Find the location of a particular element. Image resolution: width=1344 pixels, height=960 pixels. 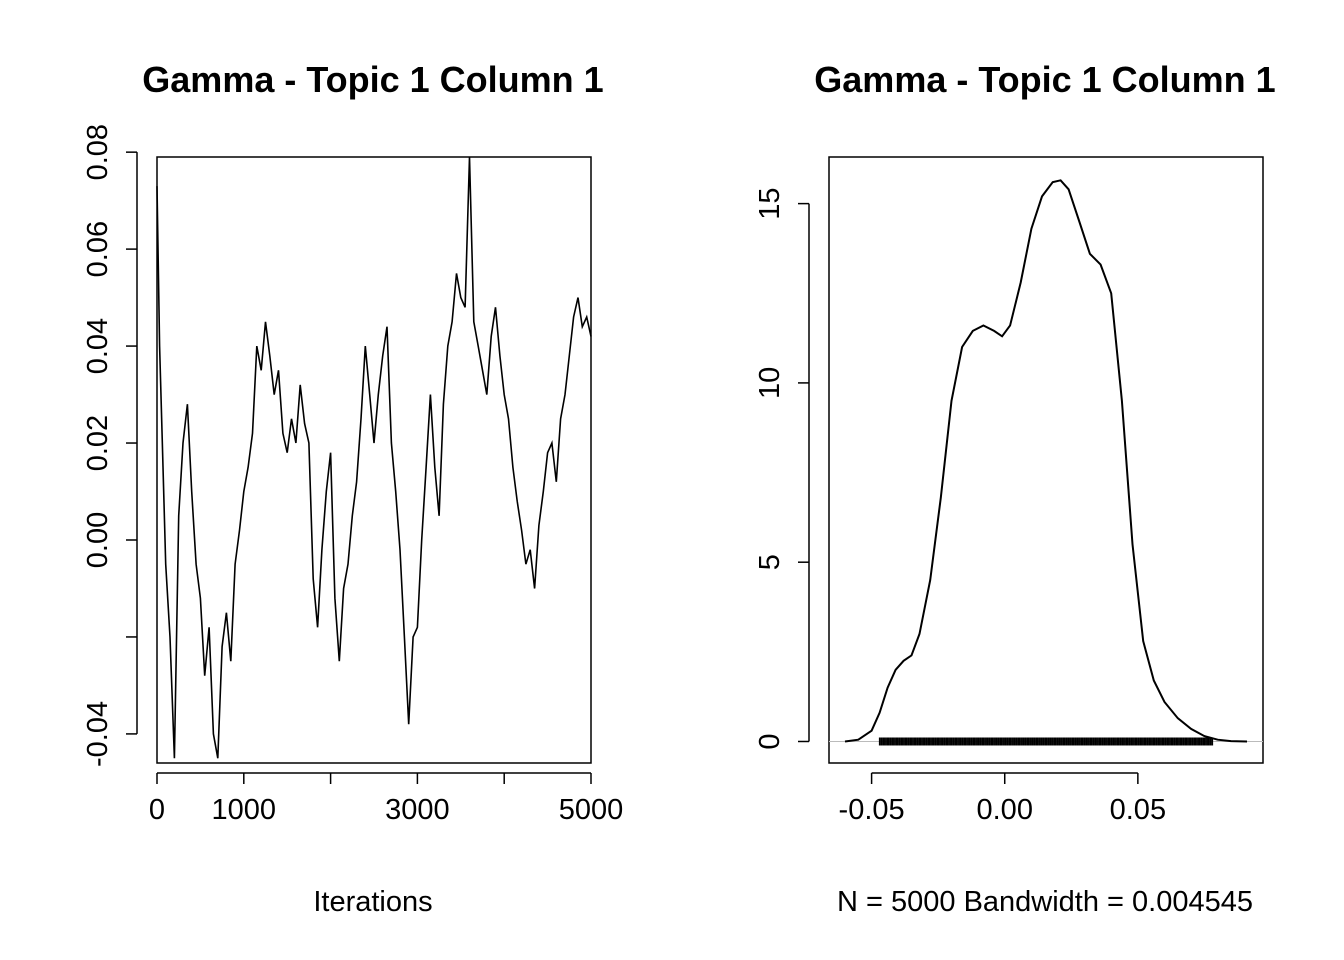

trace-x-tick-label: 3000 is located at coordinates (417, 810).